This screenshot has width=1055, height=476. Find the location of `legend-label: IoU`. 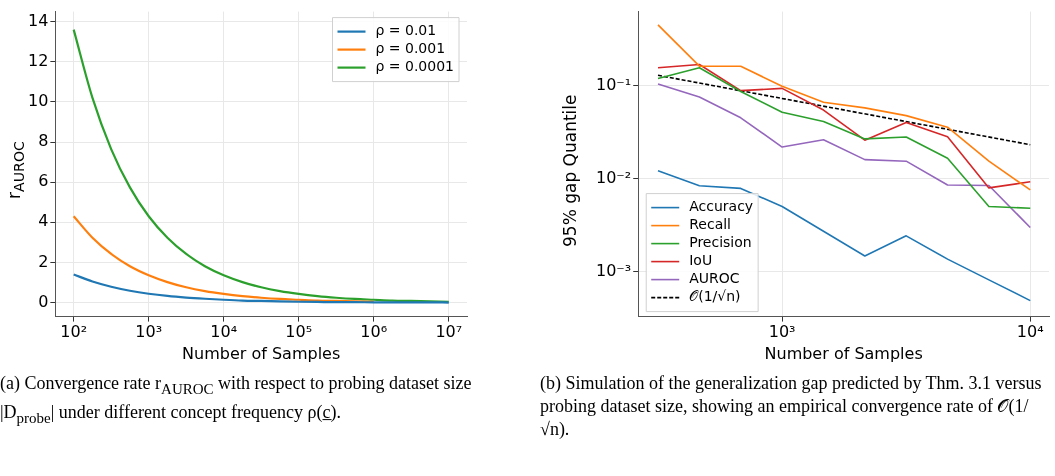

legend-label: IoU is located at coordinates (701, 260).